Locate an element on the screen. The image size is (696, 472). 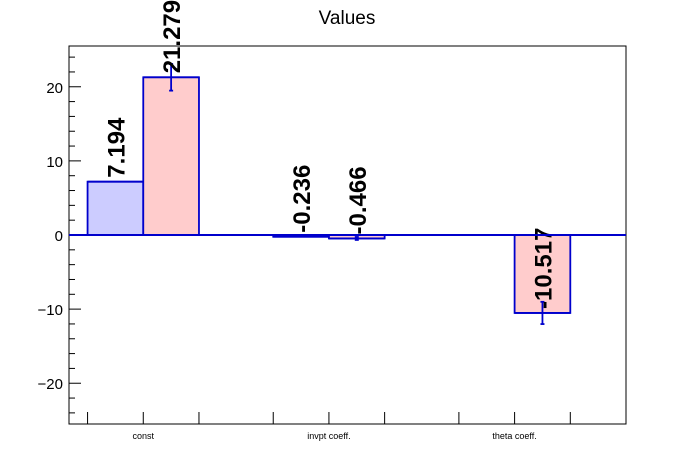
x-tick-label: invpt coeff. is located at coordinates (328, 436).